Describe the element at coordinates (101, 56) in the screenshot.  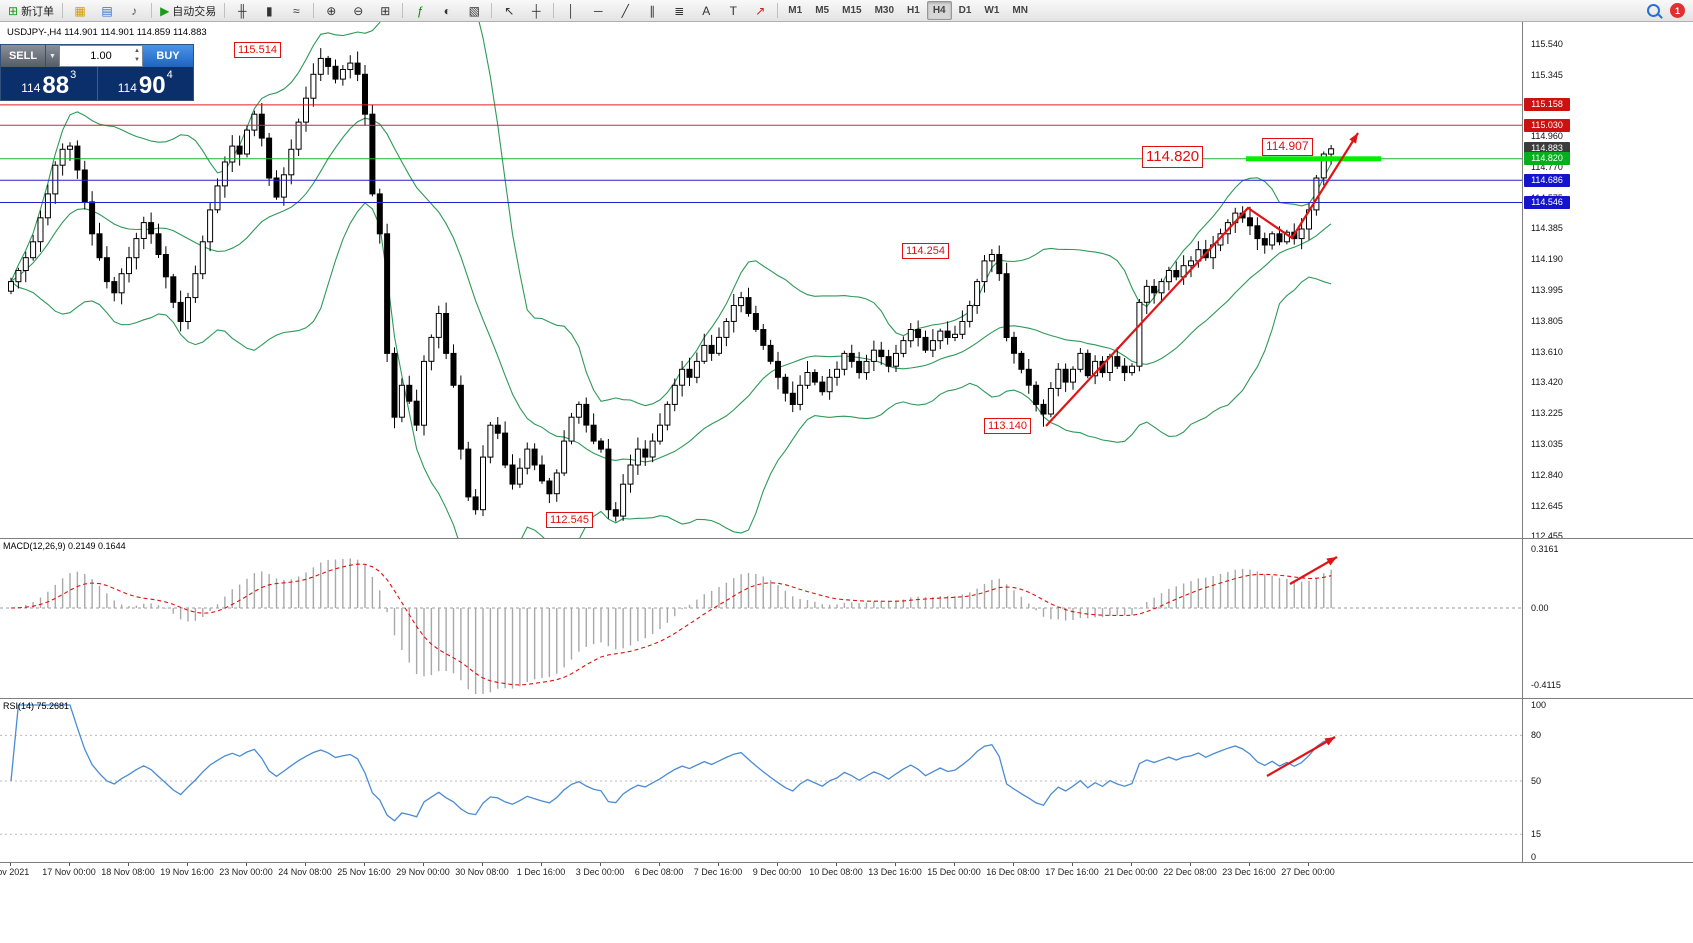
I see `volume-input: 1.00 ▲ ▼` at that location.